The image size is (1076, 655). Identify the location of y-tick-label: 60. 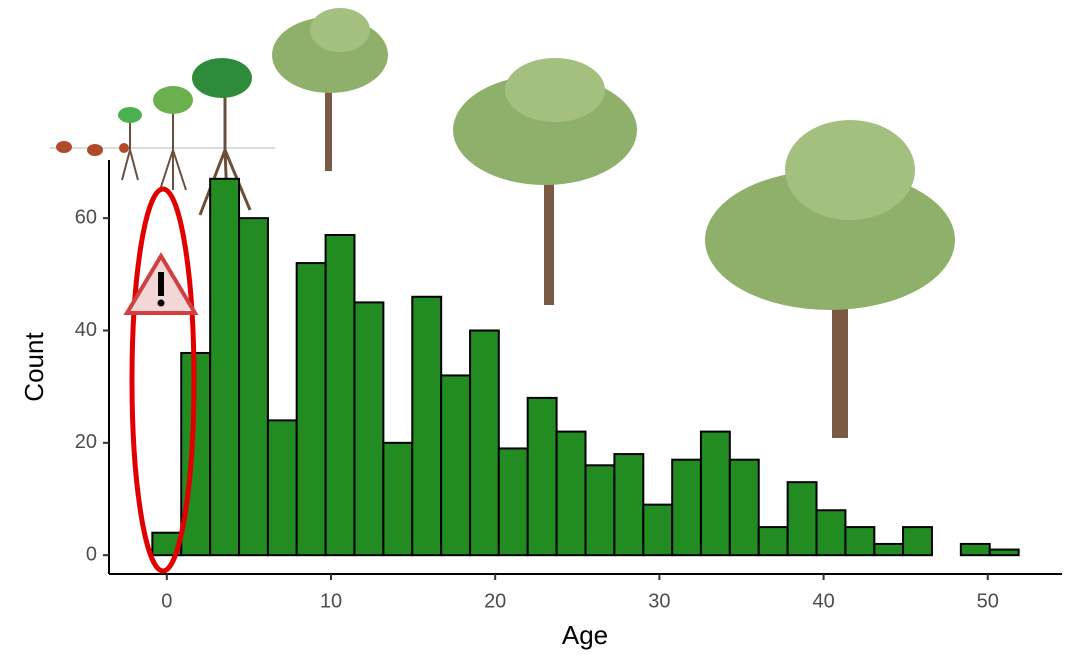
(86, 217).